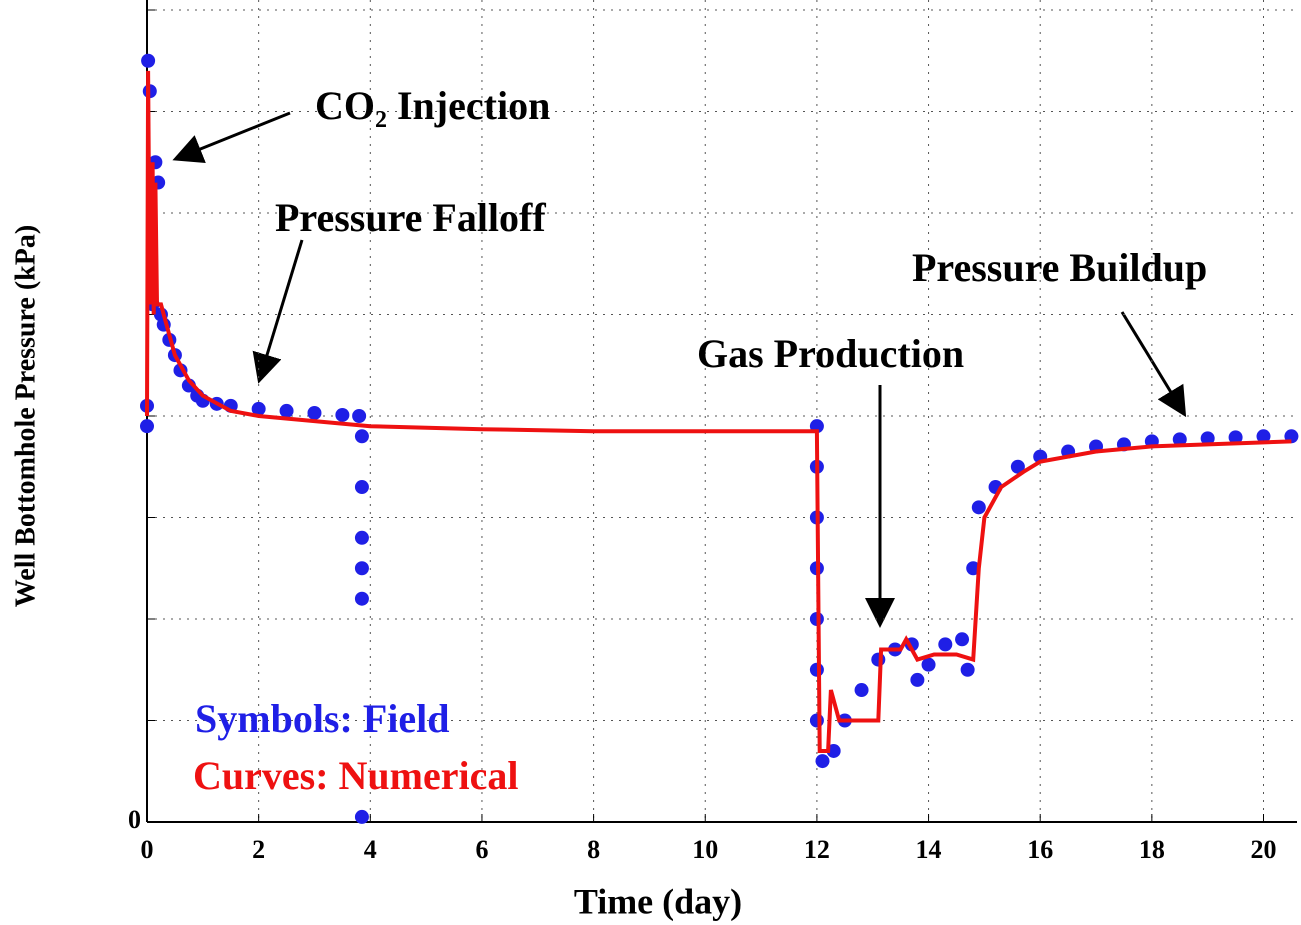 The width and height of the screenshot is (1301, 925). Describe the element at coordinates (705, 849) in the screenshot. I see `x-tick-label: 10` at that location.